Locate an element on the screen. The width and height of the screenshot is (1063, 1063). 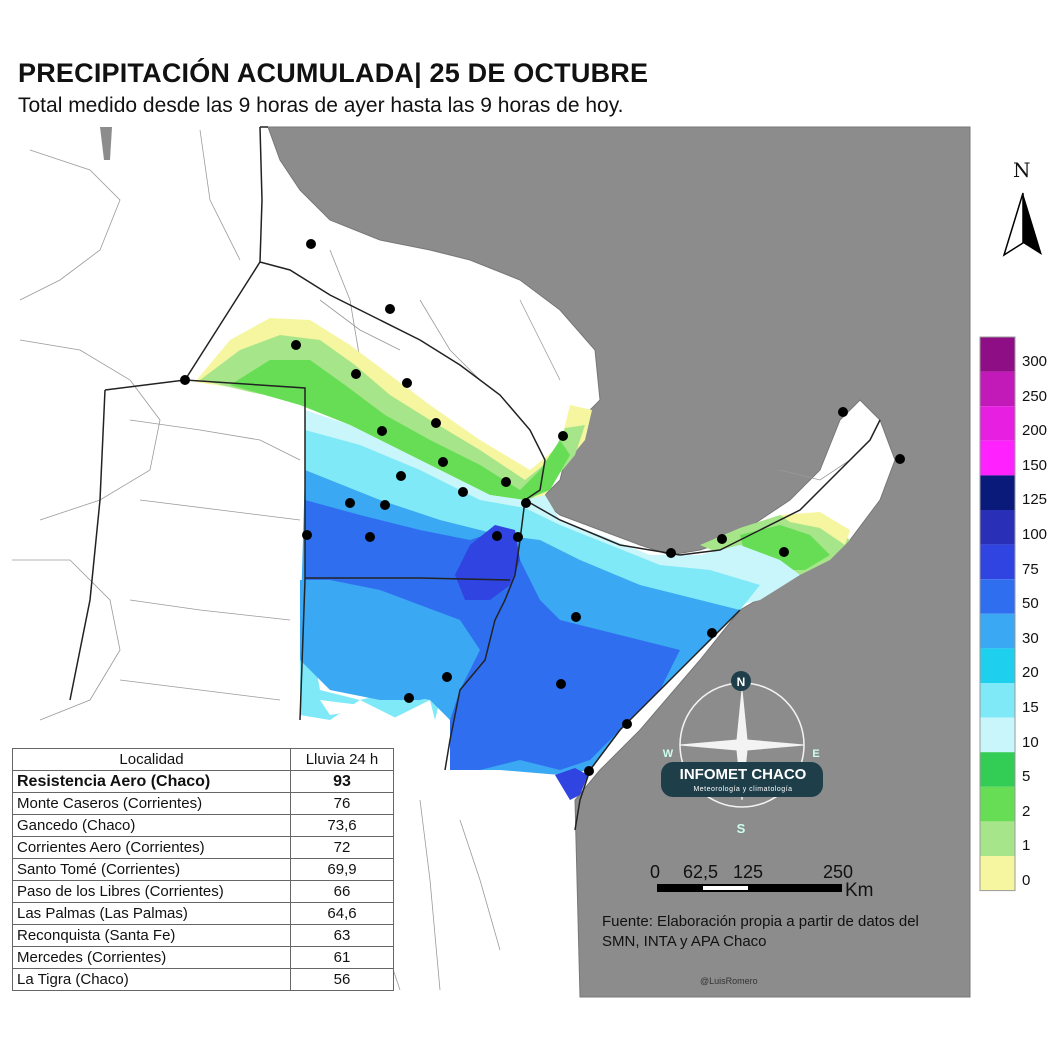
colorbar-label: 30 is located at coordinates (1030, 638).